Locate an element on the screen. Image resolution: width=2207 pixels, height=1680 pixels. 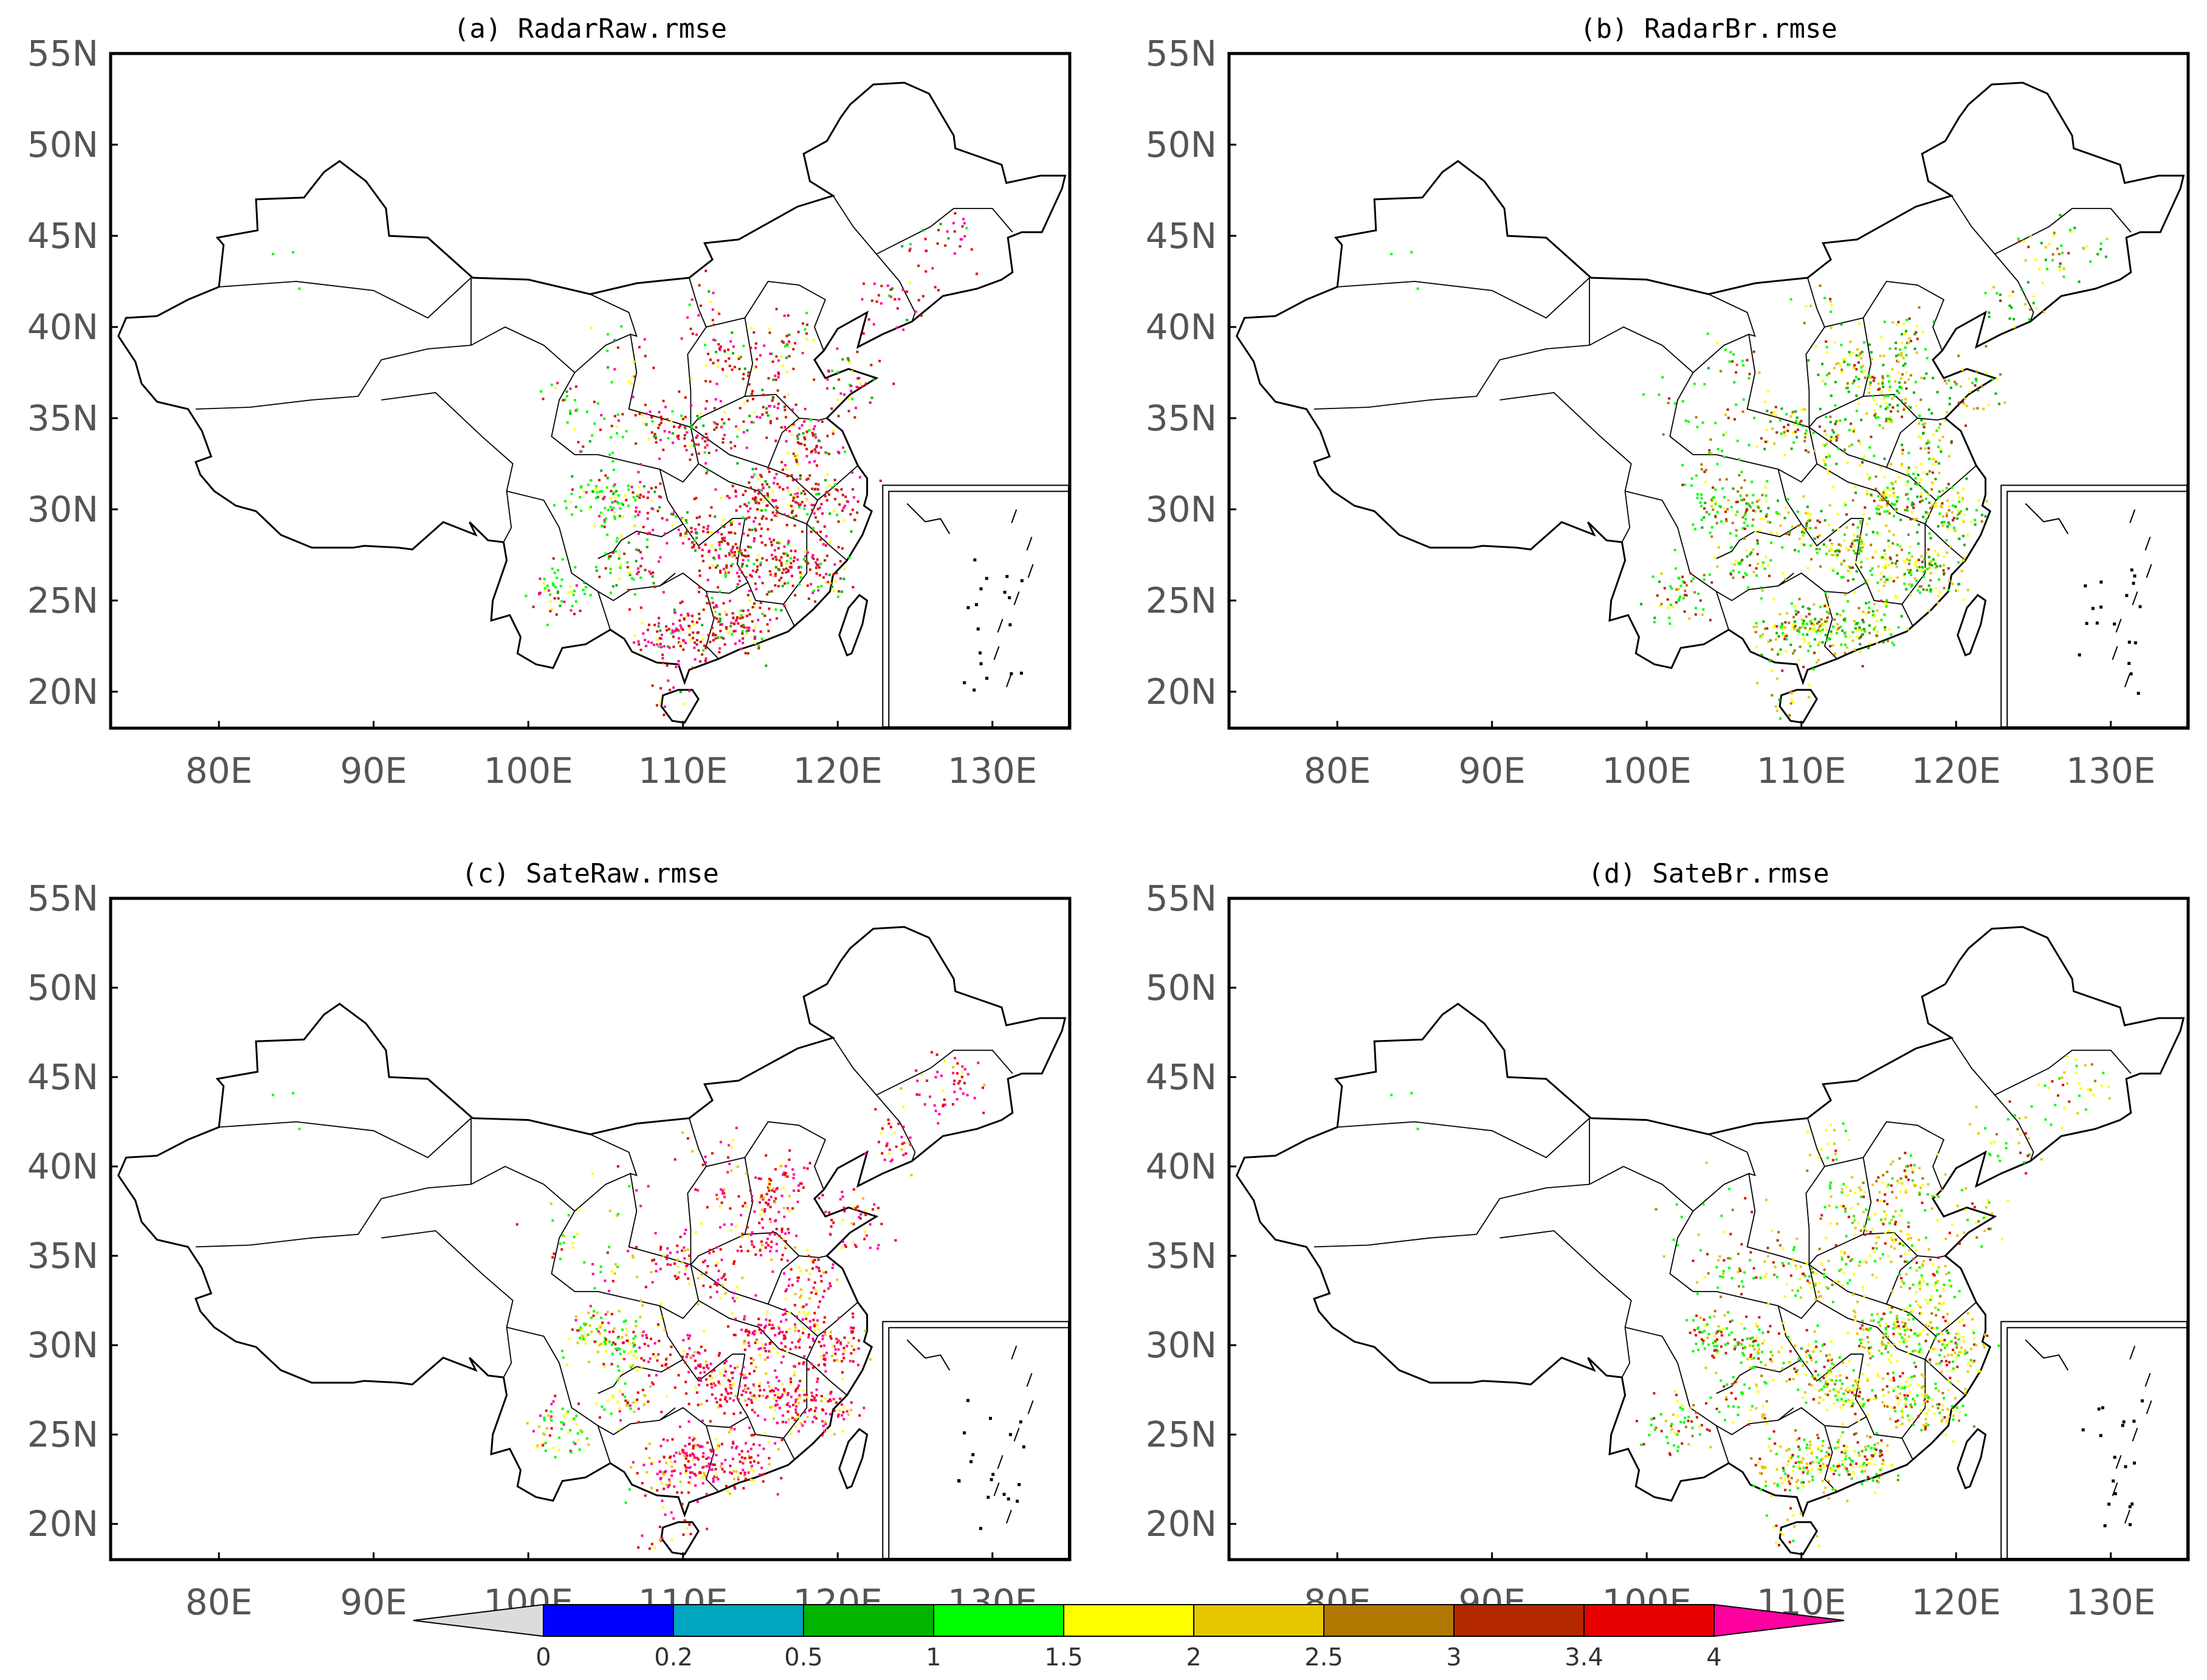
hainan-outline is located at coordinates (680, 706).